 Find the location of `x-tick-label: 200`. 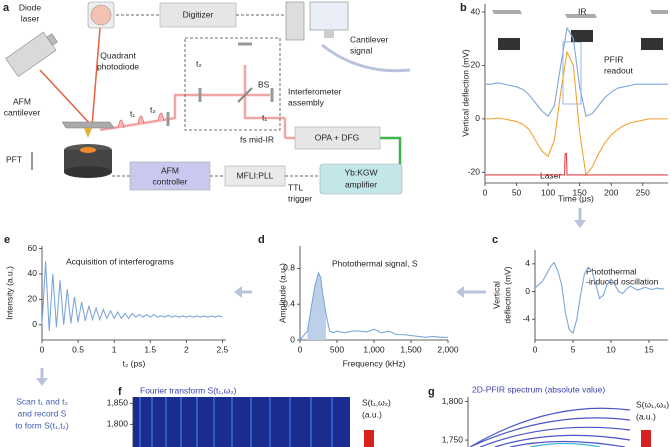

x-tick-label: 200 is located at coordinates (611, 192).